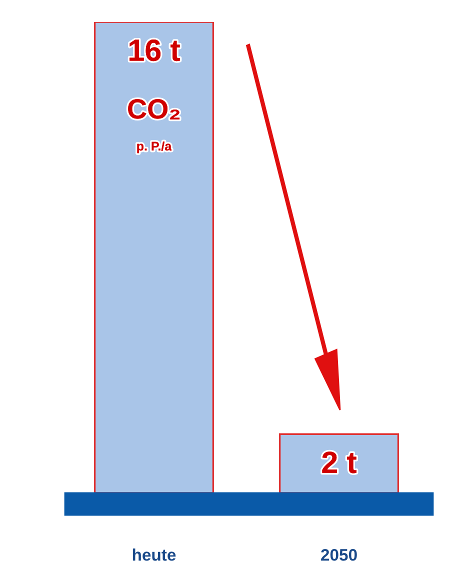  What do you see at coordinates (154, 109) in the screenshot?
I see `annotation: CO₂` at bounding box center [154, 109].